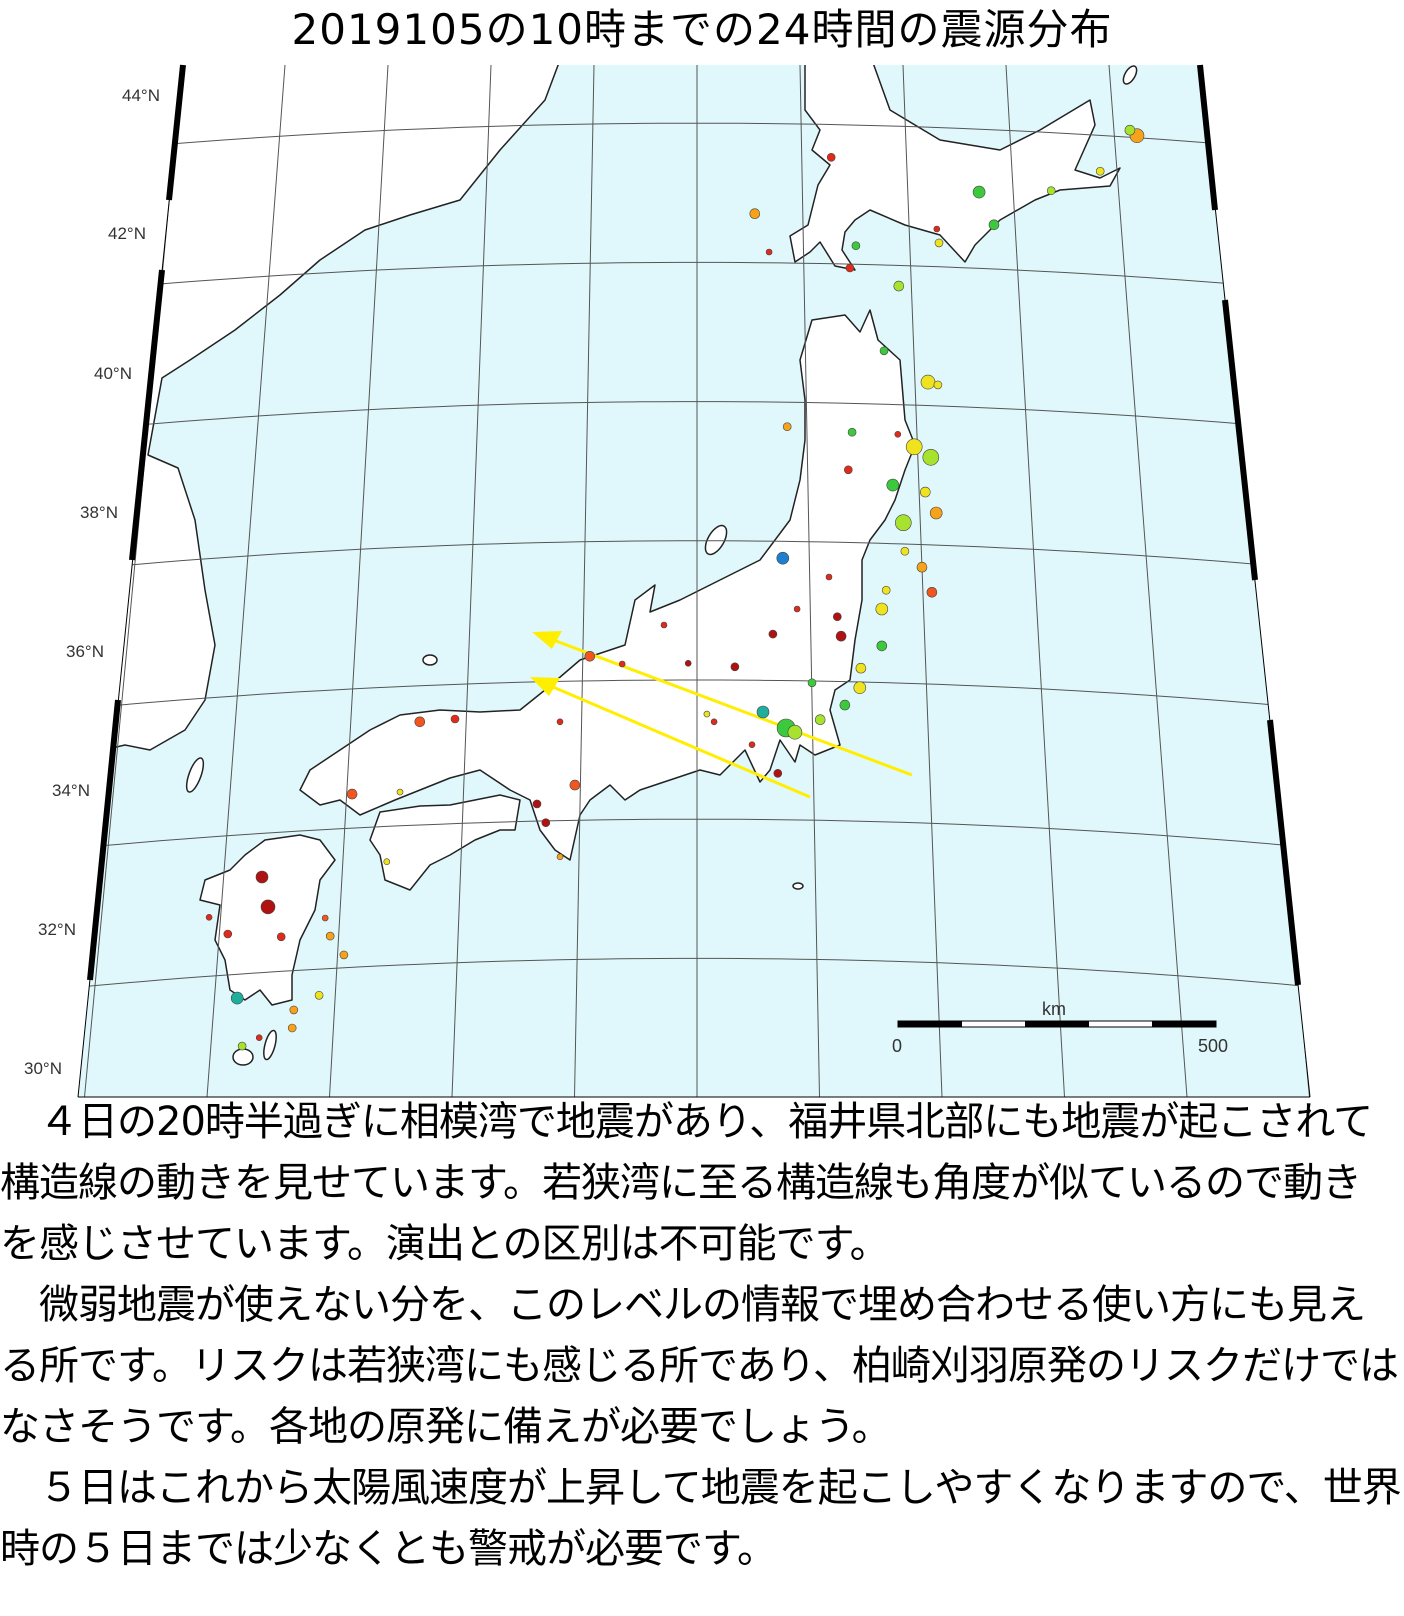 This screenshot has height=1616, width=1404. What do you see at coordinates (798, 886) in the screenshot?
I see `izu-oshima-island` at bounding box center [798, 886].